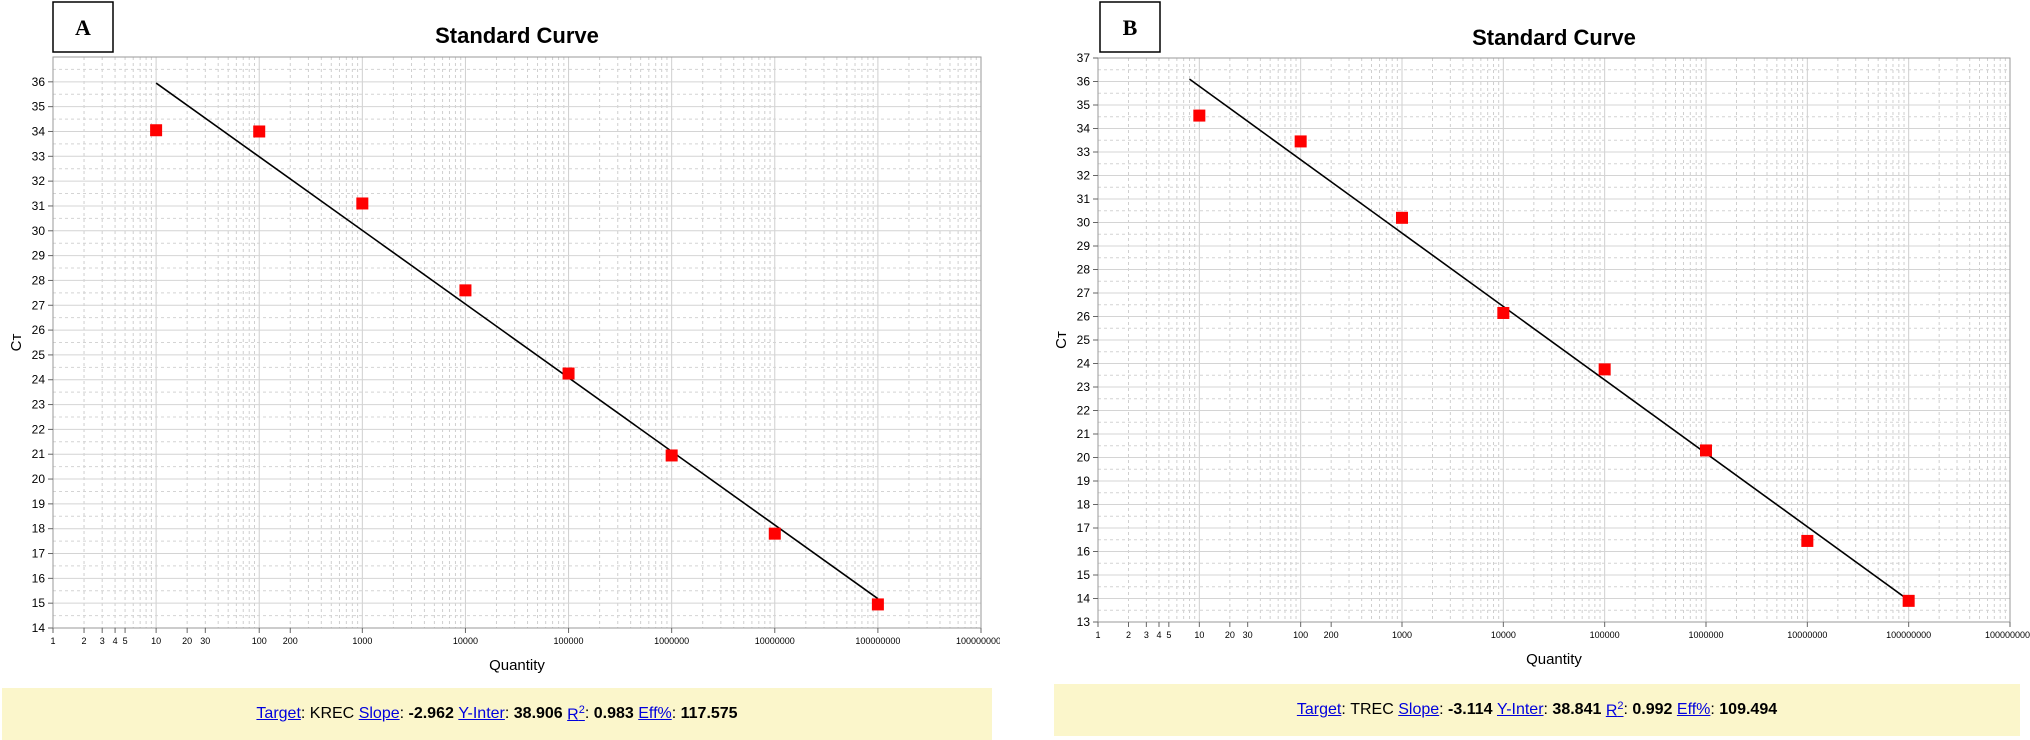 The height and width of the screenshot is (740, 2030). I want to click on panel-label: B, so click(1130, 27).